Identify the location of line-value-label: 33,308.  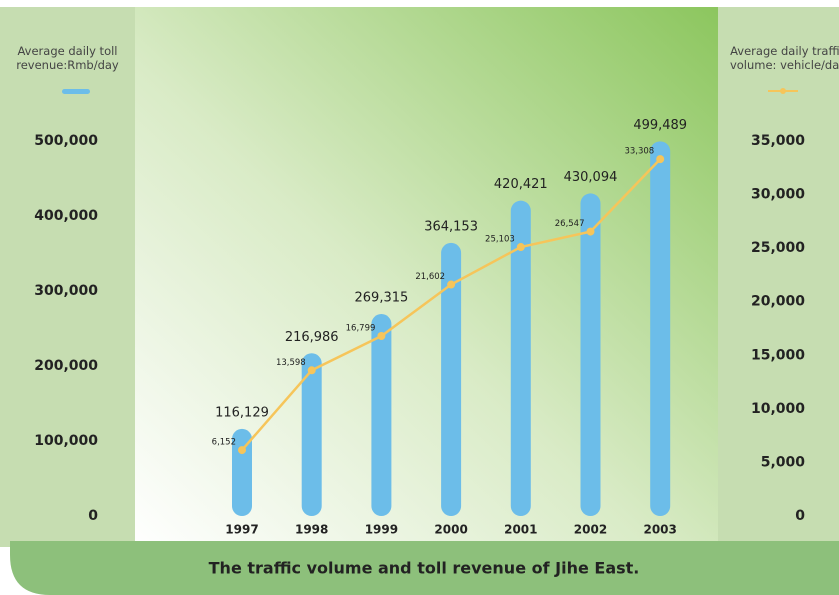
(639, 152).